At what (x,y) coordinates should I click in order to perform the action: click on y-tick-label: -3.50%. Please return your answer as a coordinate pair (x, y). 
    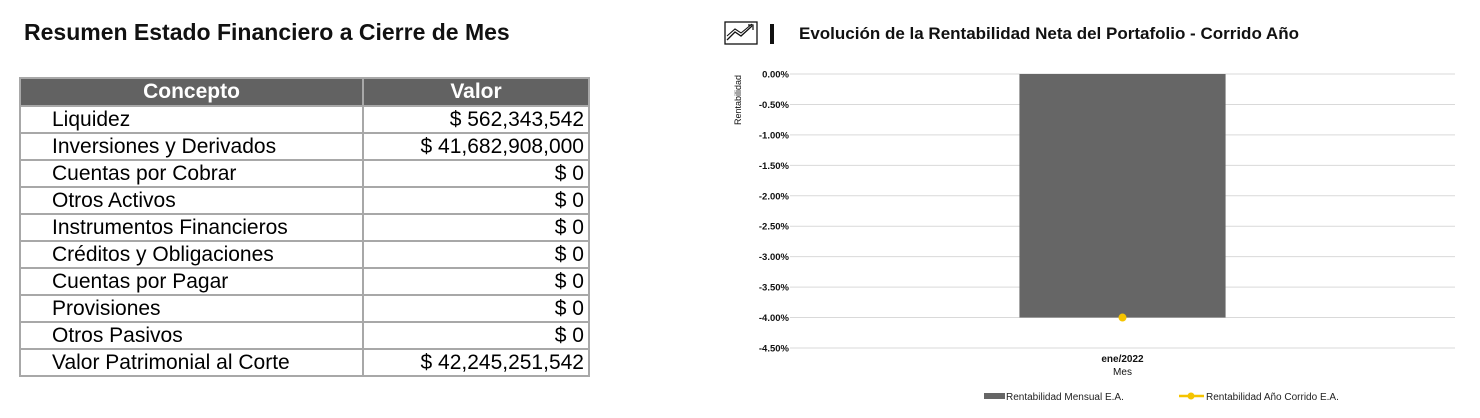
    Looking at the image, I should click on (774, 288).